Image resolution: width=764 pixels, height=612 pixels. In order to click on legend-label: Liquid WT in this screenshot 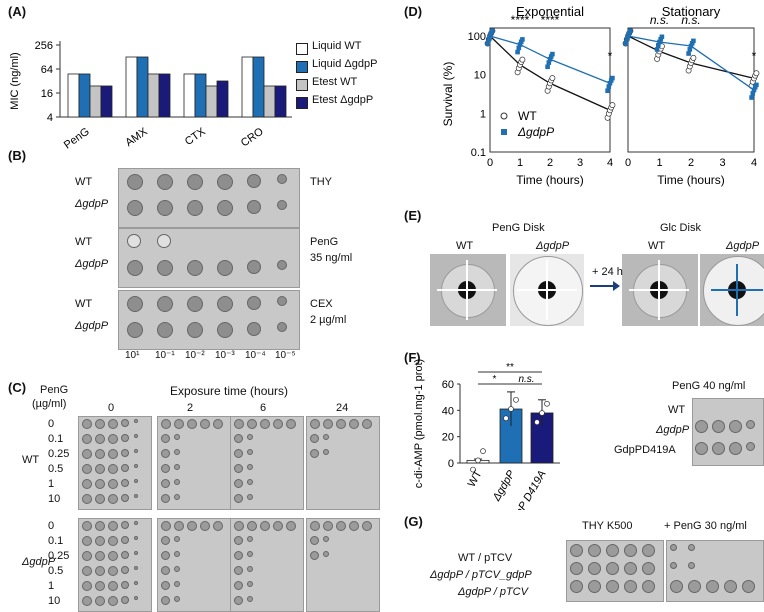, I will do `click(337, 46)`.